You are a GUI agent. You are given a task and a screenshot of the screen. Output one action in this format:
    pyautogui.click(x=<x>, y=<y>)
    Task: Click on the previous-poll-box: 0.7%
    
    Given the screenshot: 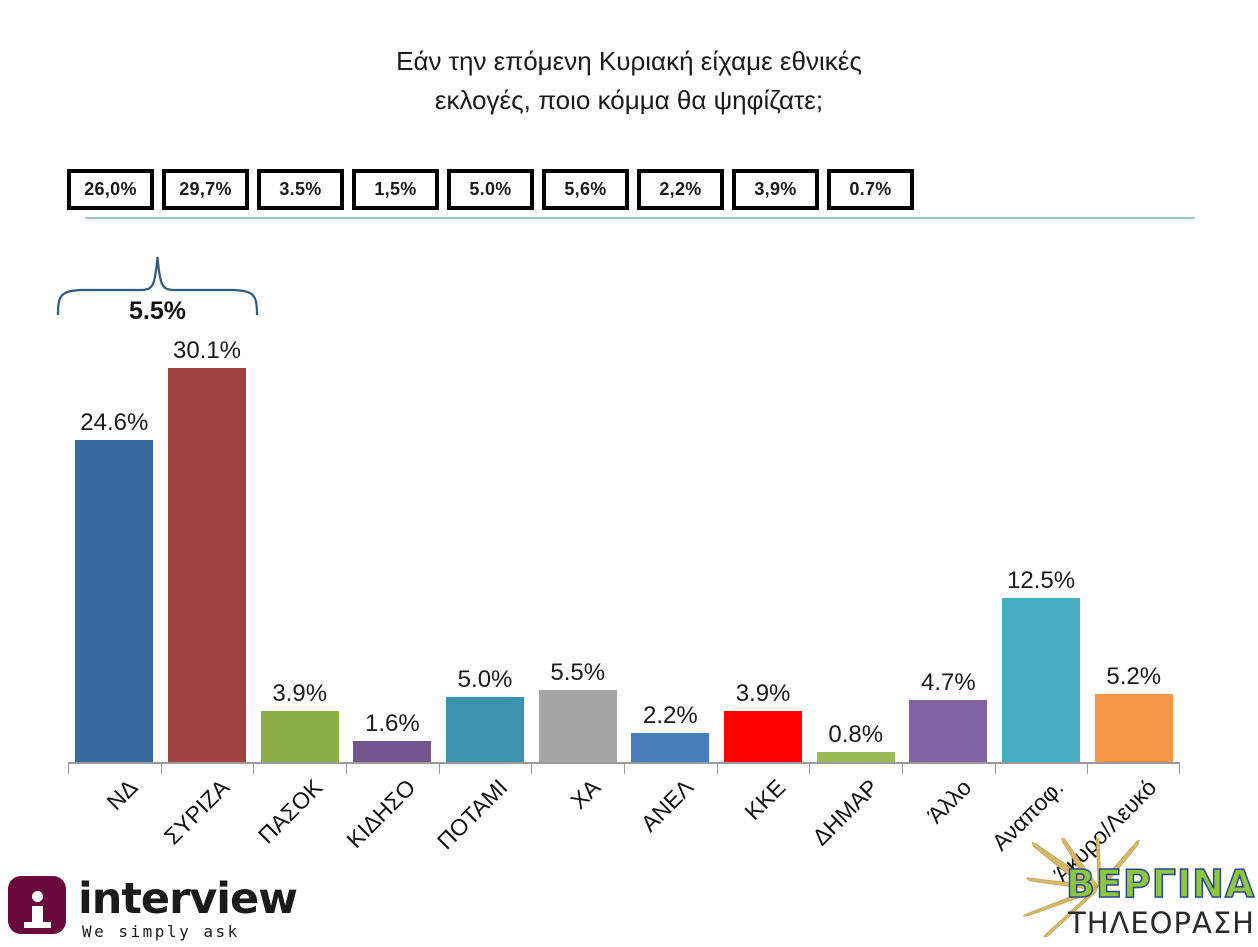 What is the action you would take?
    pyautogui.click(x=870, y=189)
    